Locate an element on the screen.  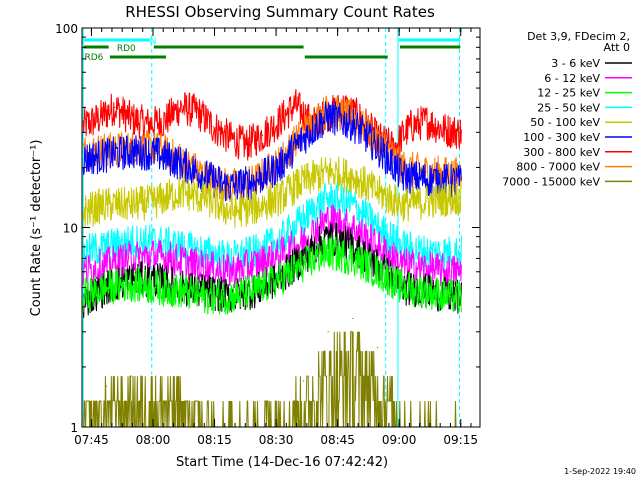
legend-label: 25 - 50 keV is located at coordinates (568, 107).